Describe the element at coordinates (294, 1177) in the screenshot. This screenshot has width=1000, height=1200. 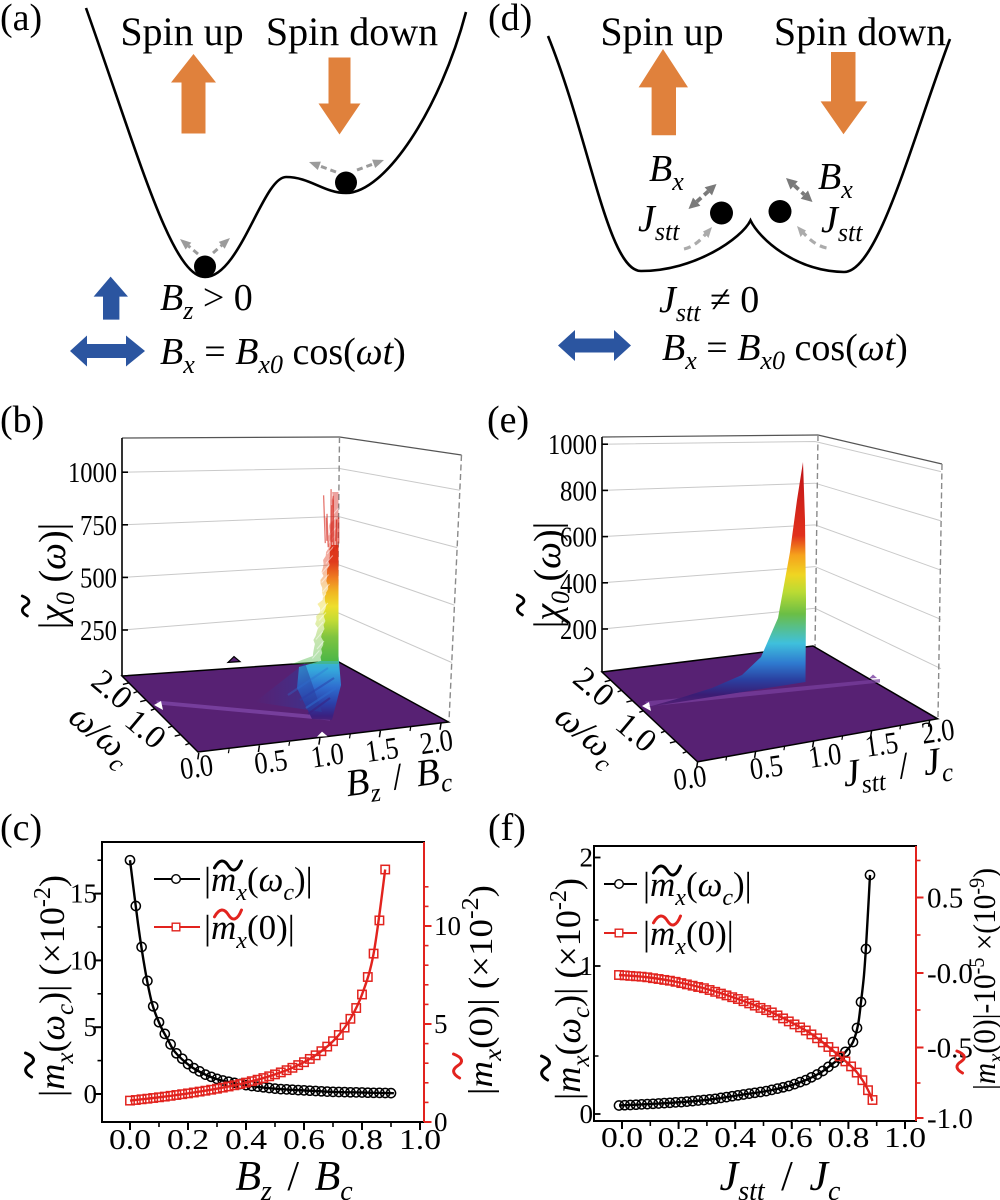
I see `svg-text: Bz / Bc` at that location.